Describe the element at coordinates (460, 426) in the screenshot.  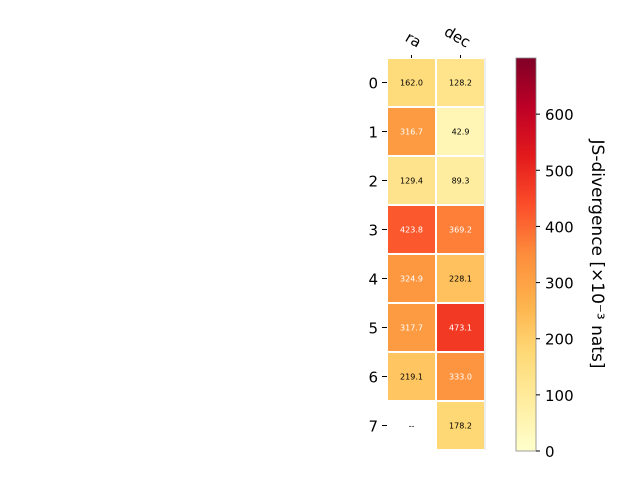
I see `cell-value-label: 178.2` at that location.